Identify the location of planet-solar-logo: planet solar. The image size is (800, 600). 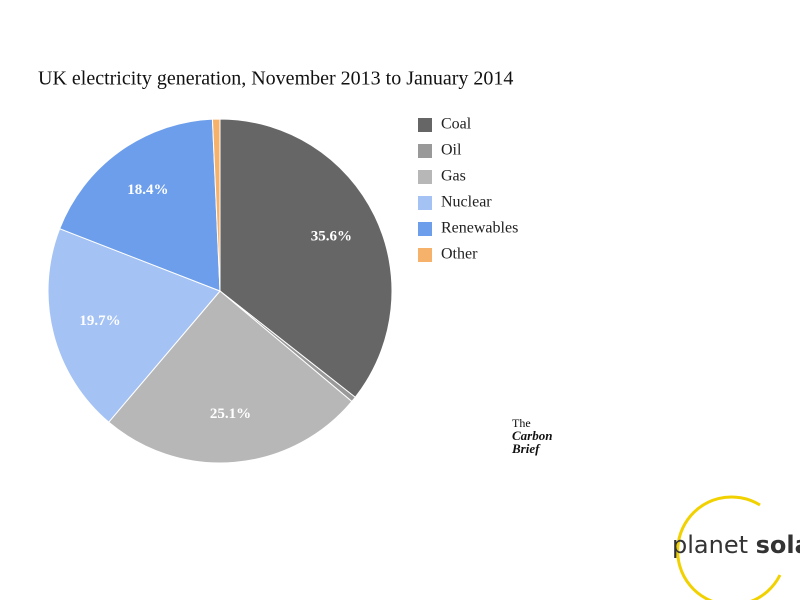
(736, 547).